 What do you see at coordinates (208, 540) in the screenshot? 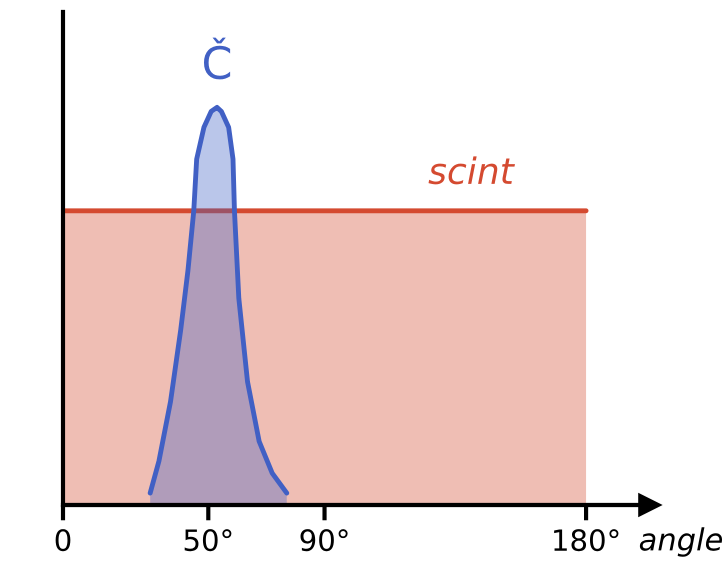
I see `x-tick-label: 50°` at bounding box center [208, 540].